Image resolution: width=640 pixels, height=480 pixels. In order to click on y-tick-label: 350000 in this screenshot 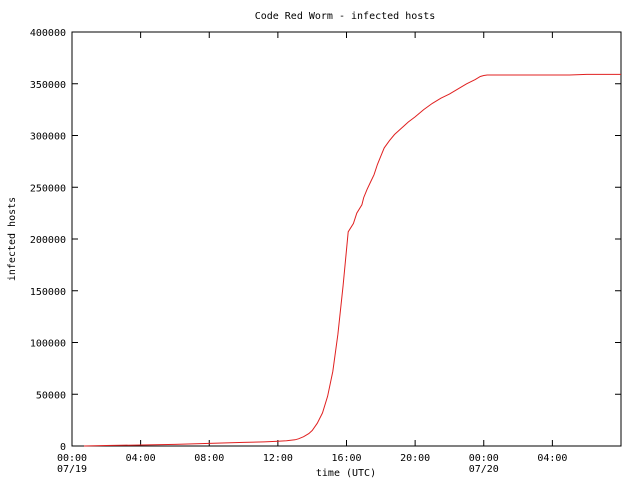, I will do `click(48, 85)`.